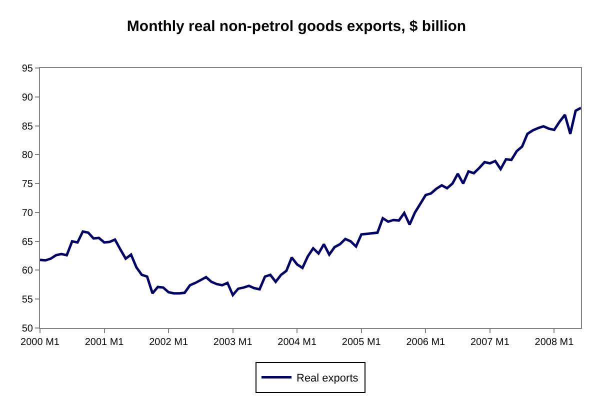 This screenshot has height=405, width=593. What do you see at coordinates (28, 271) in the screenshot?
I see `y-tick-label: 60` at bounding box center [28, 271].